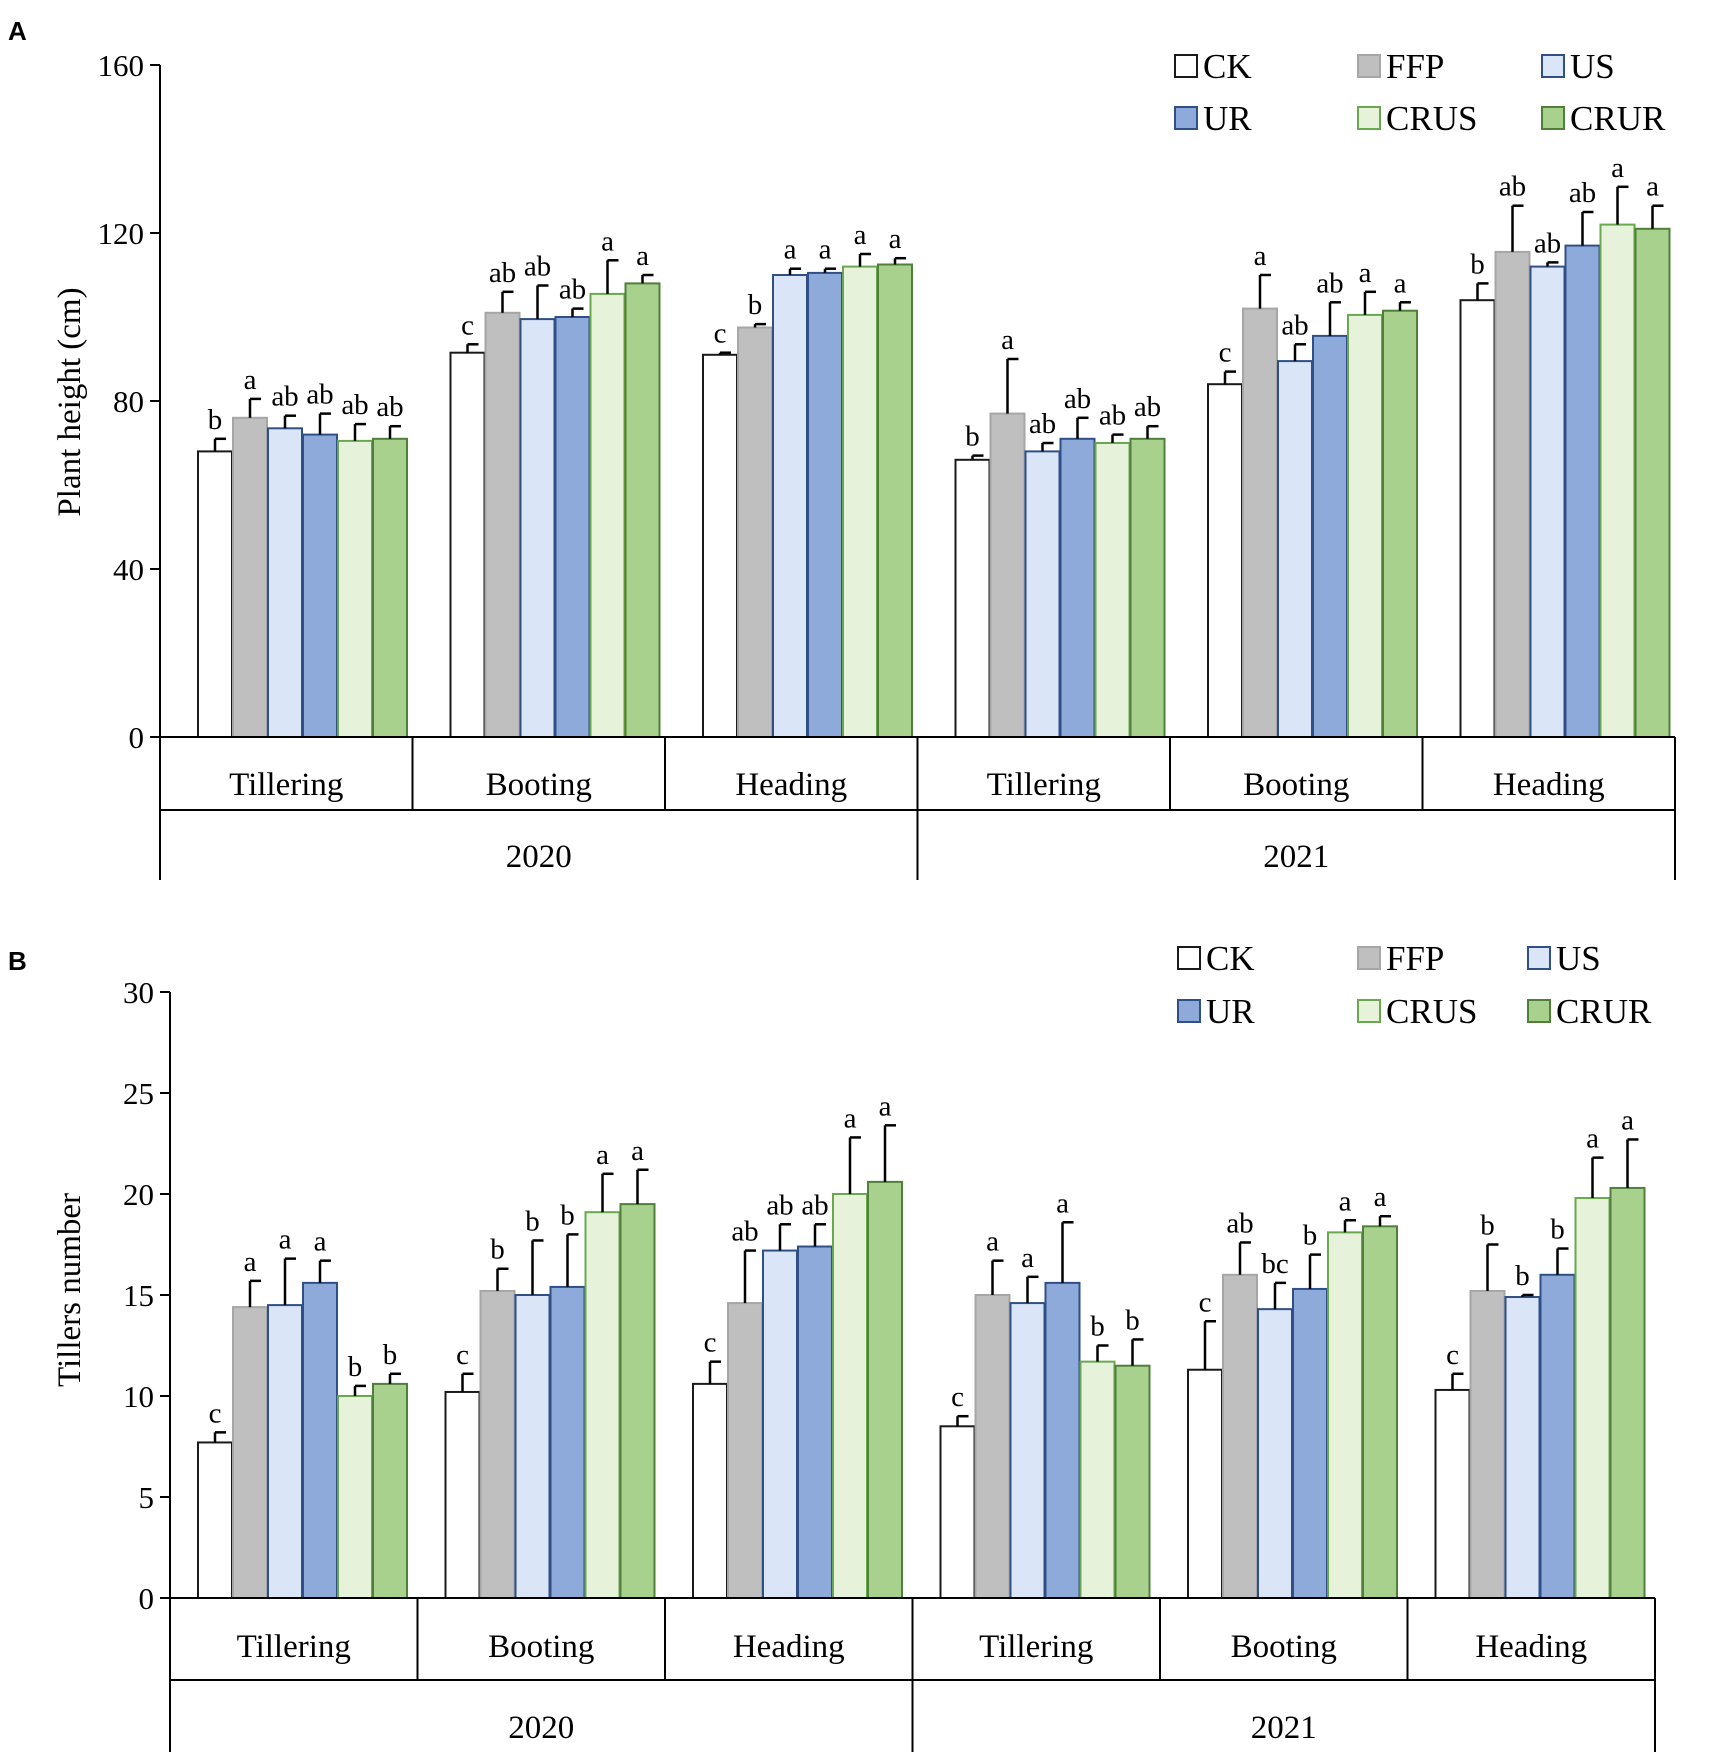  I want to click on panel-label-a: A, so click(17, 31).